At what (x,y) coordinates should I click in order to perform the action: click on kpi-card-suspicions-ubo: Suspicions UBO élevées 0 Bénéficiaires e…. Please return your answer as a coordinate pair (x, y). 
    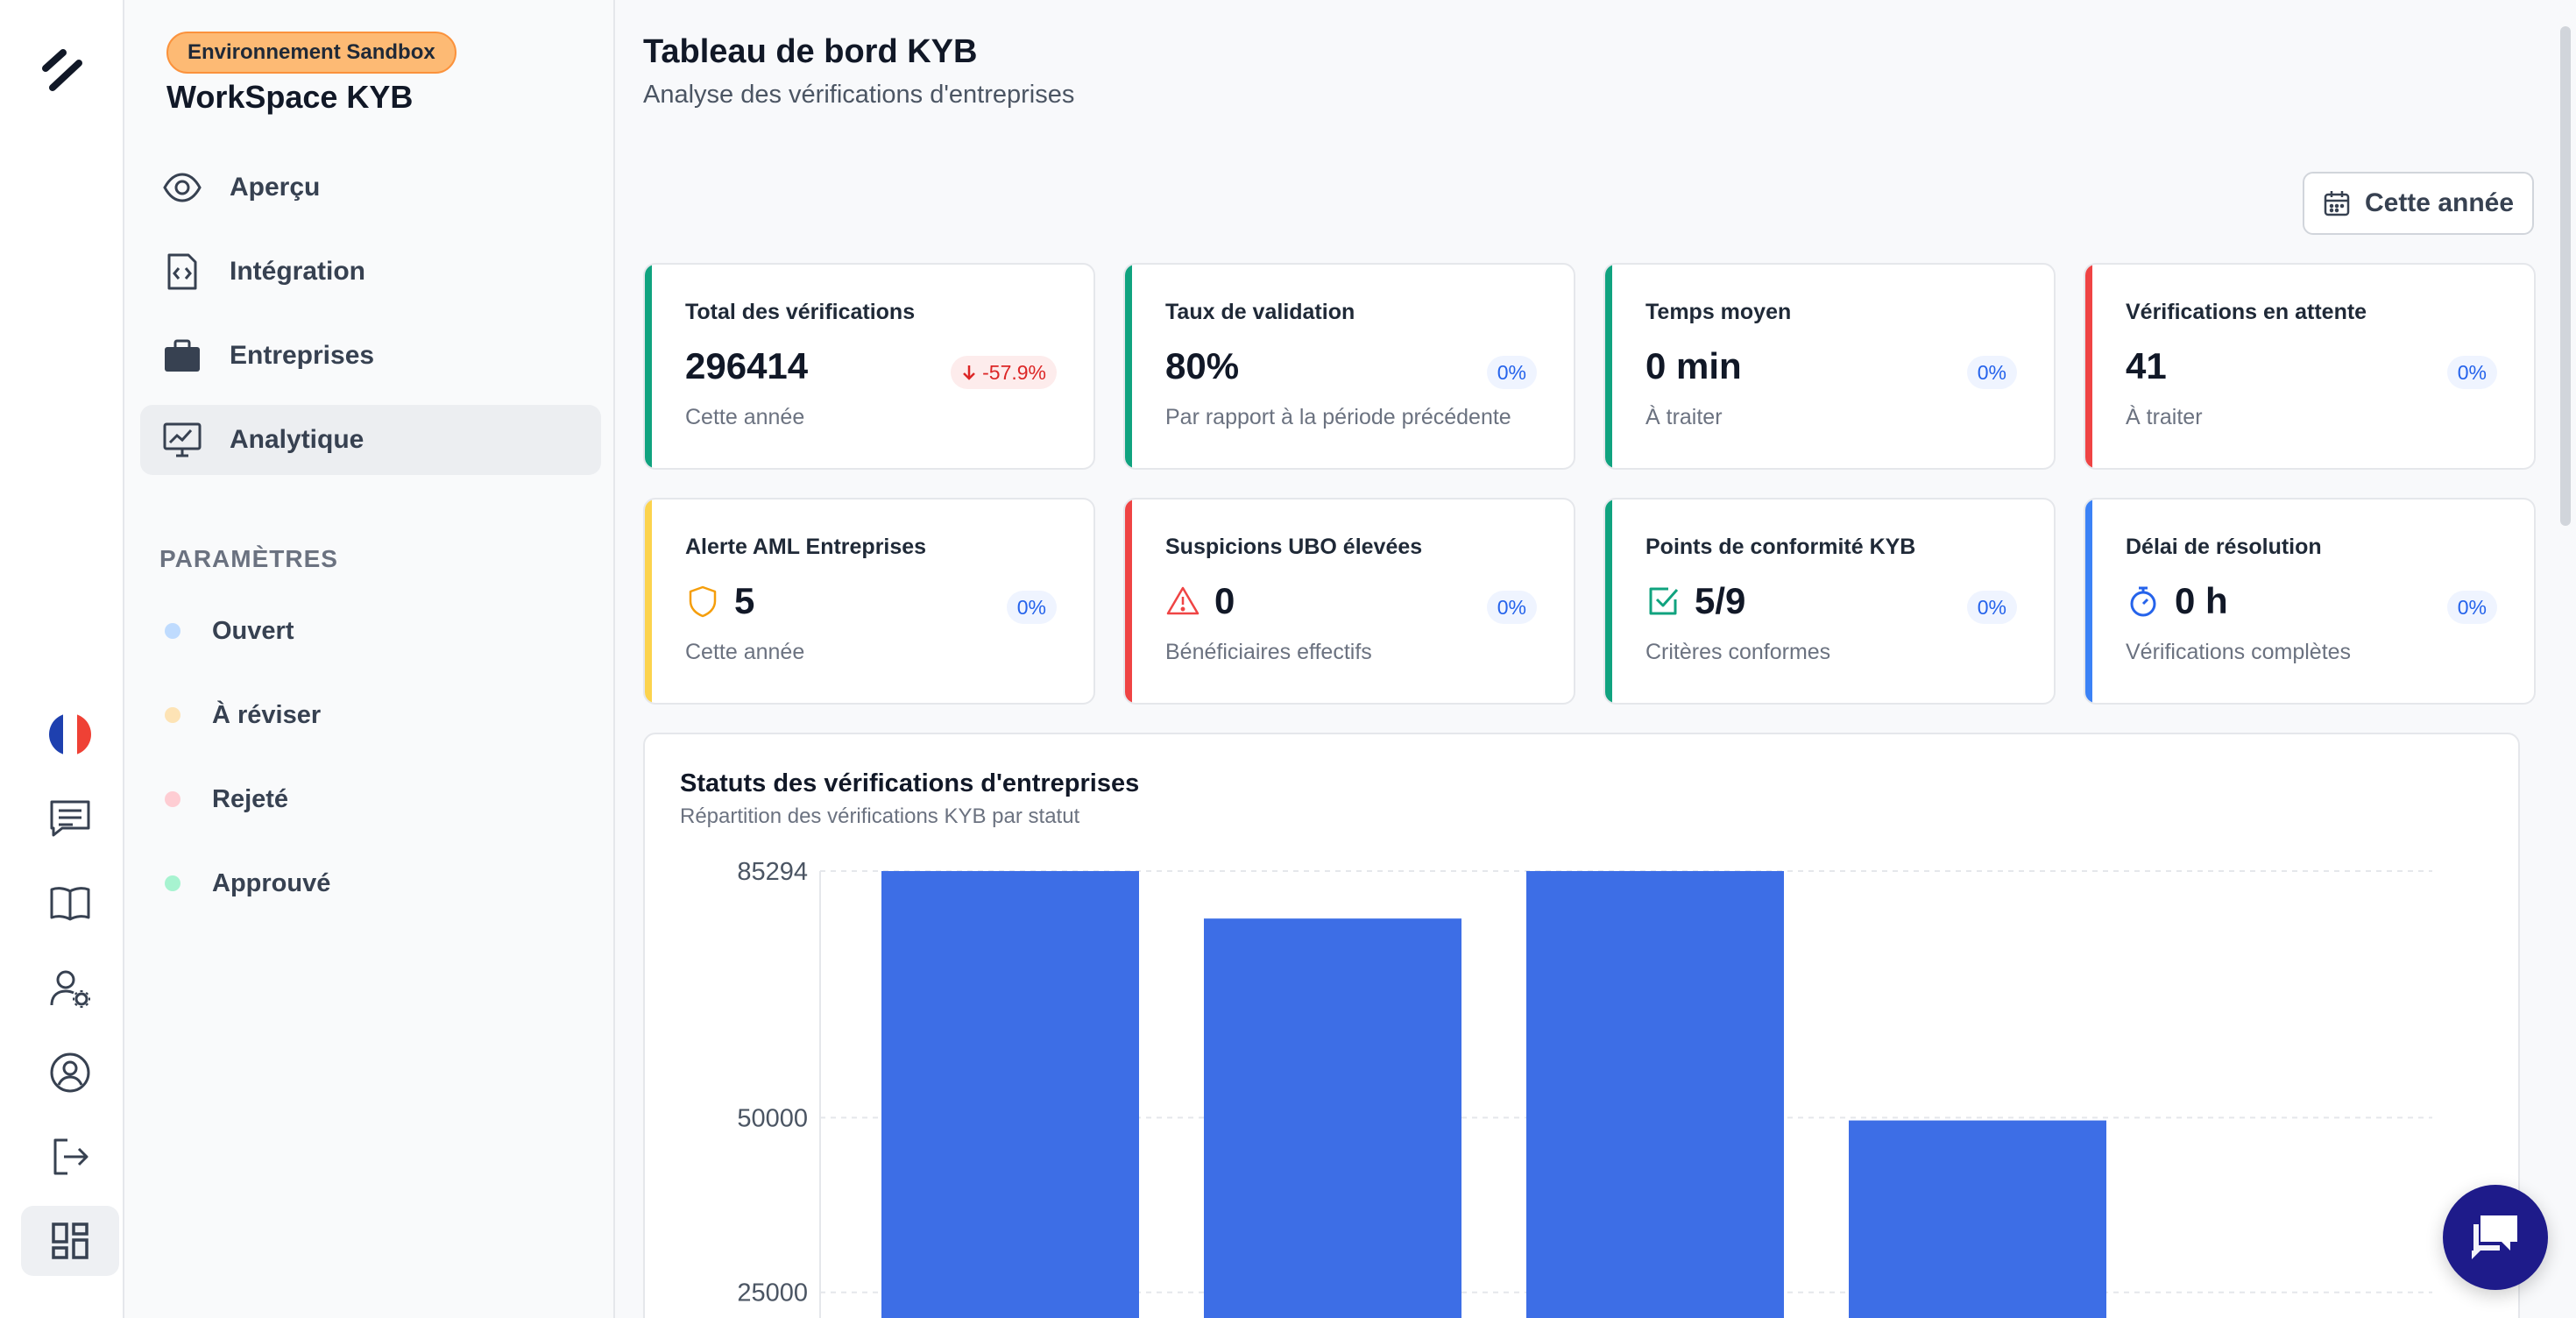
    Looking at the image, I should click on (1349, 601).